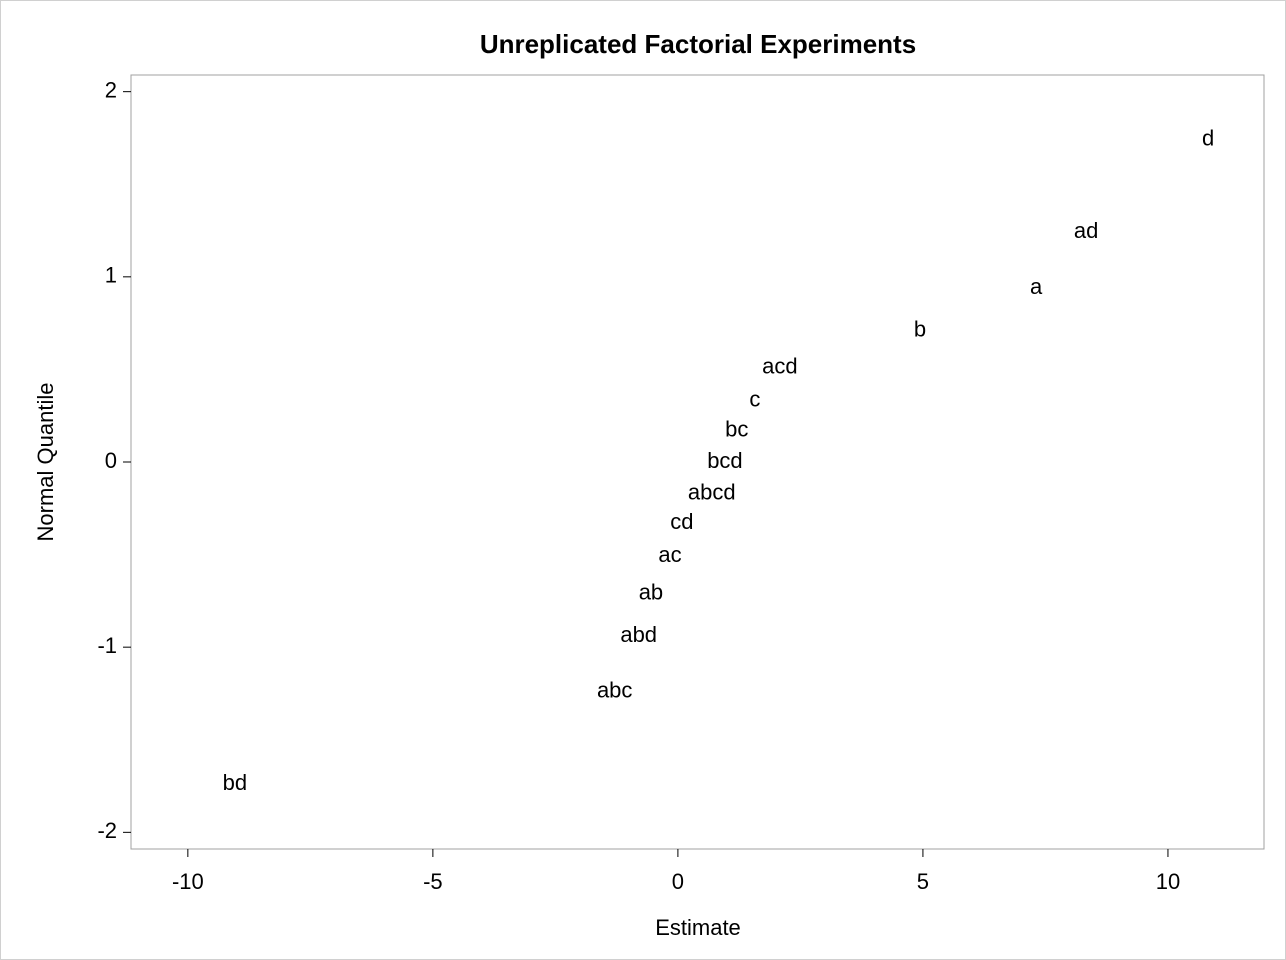 This screenshot has width=1286, height=960. I want to click on y-tick-label: 1, so click(111, 275).